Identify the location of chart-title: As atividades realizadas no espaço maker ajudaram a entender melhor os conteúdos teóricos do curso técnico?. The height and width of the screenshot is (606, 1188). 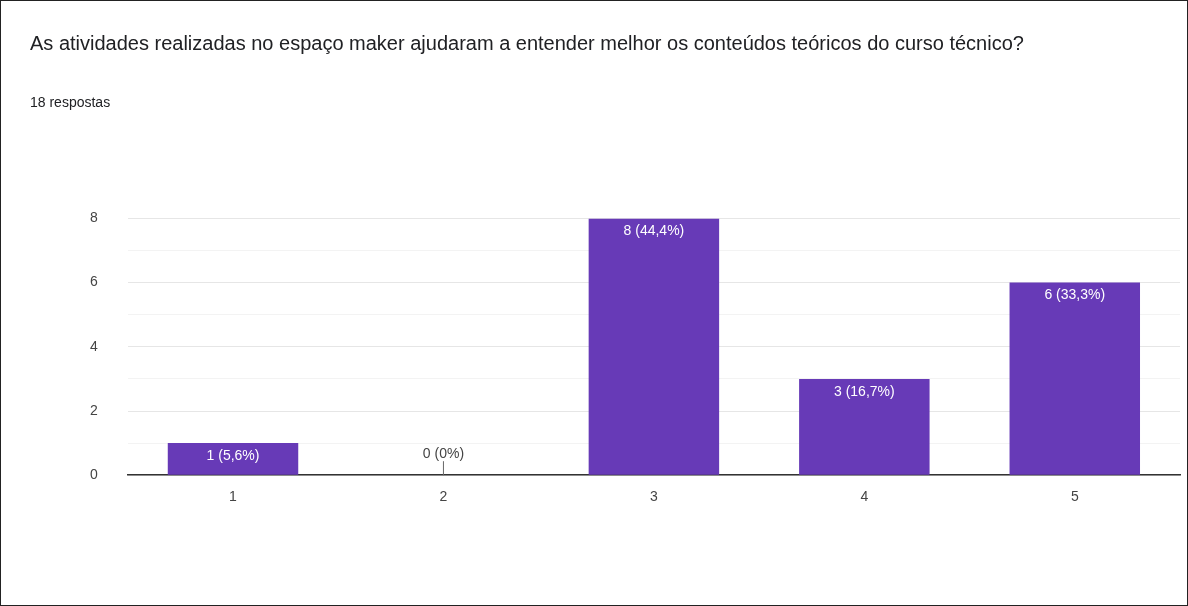
(527, 43).